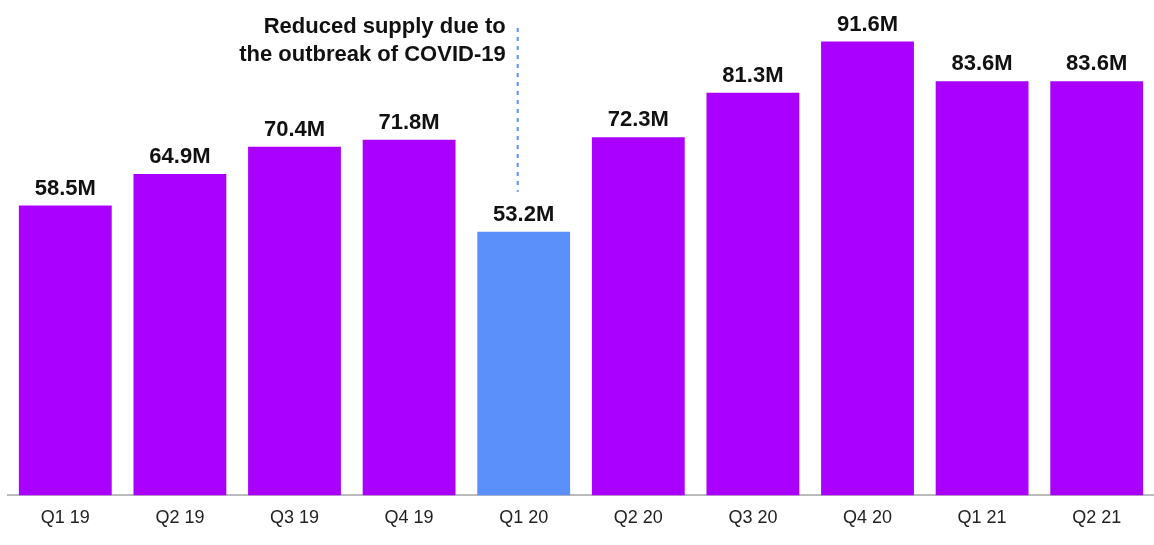 The width and height of the screenshot is (1154, 545). I want to click on x-tick-label: Q2 21, so click(1097, 517).